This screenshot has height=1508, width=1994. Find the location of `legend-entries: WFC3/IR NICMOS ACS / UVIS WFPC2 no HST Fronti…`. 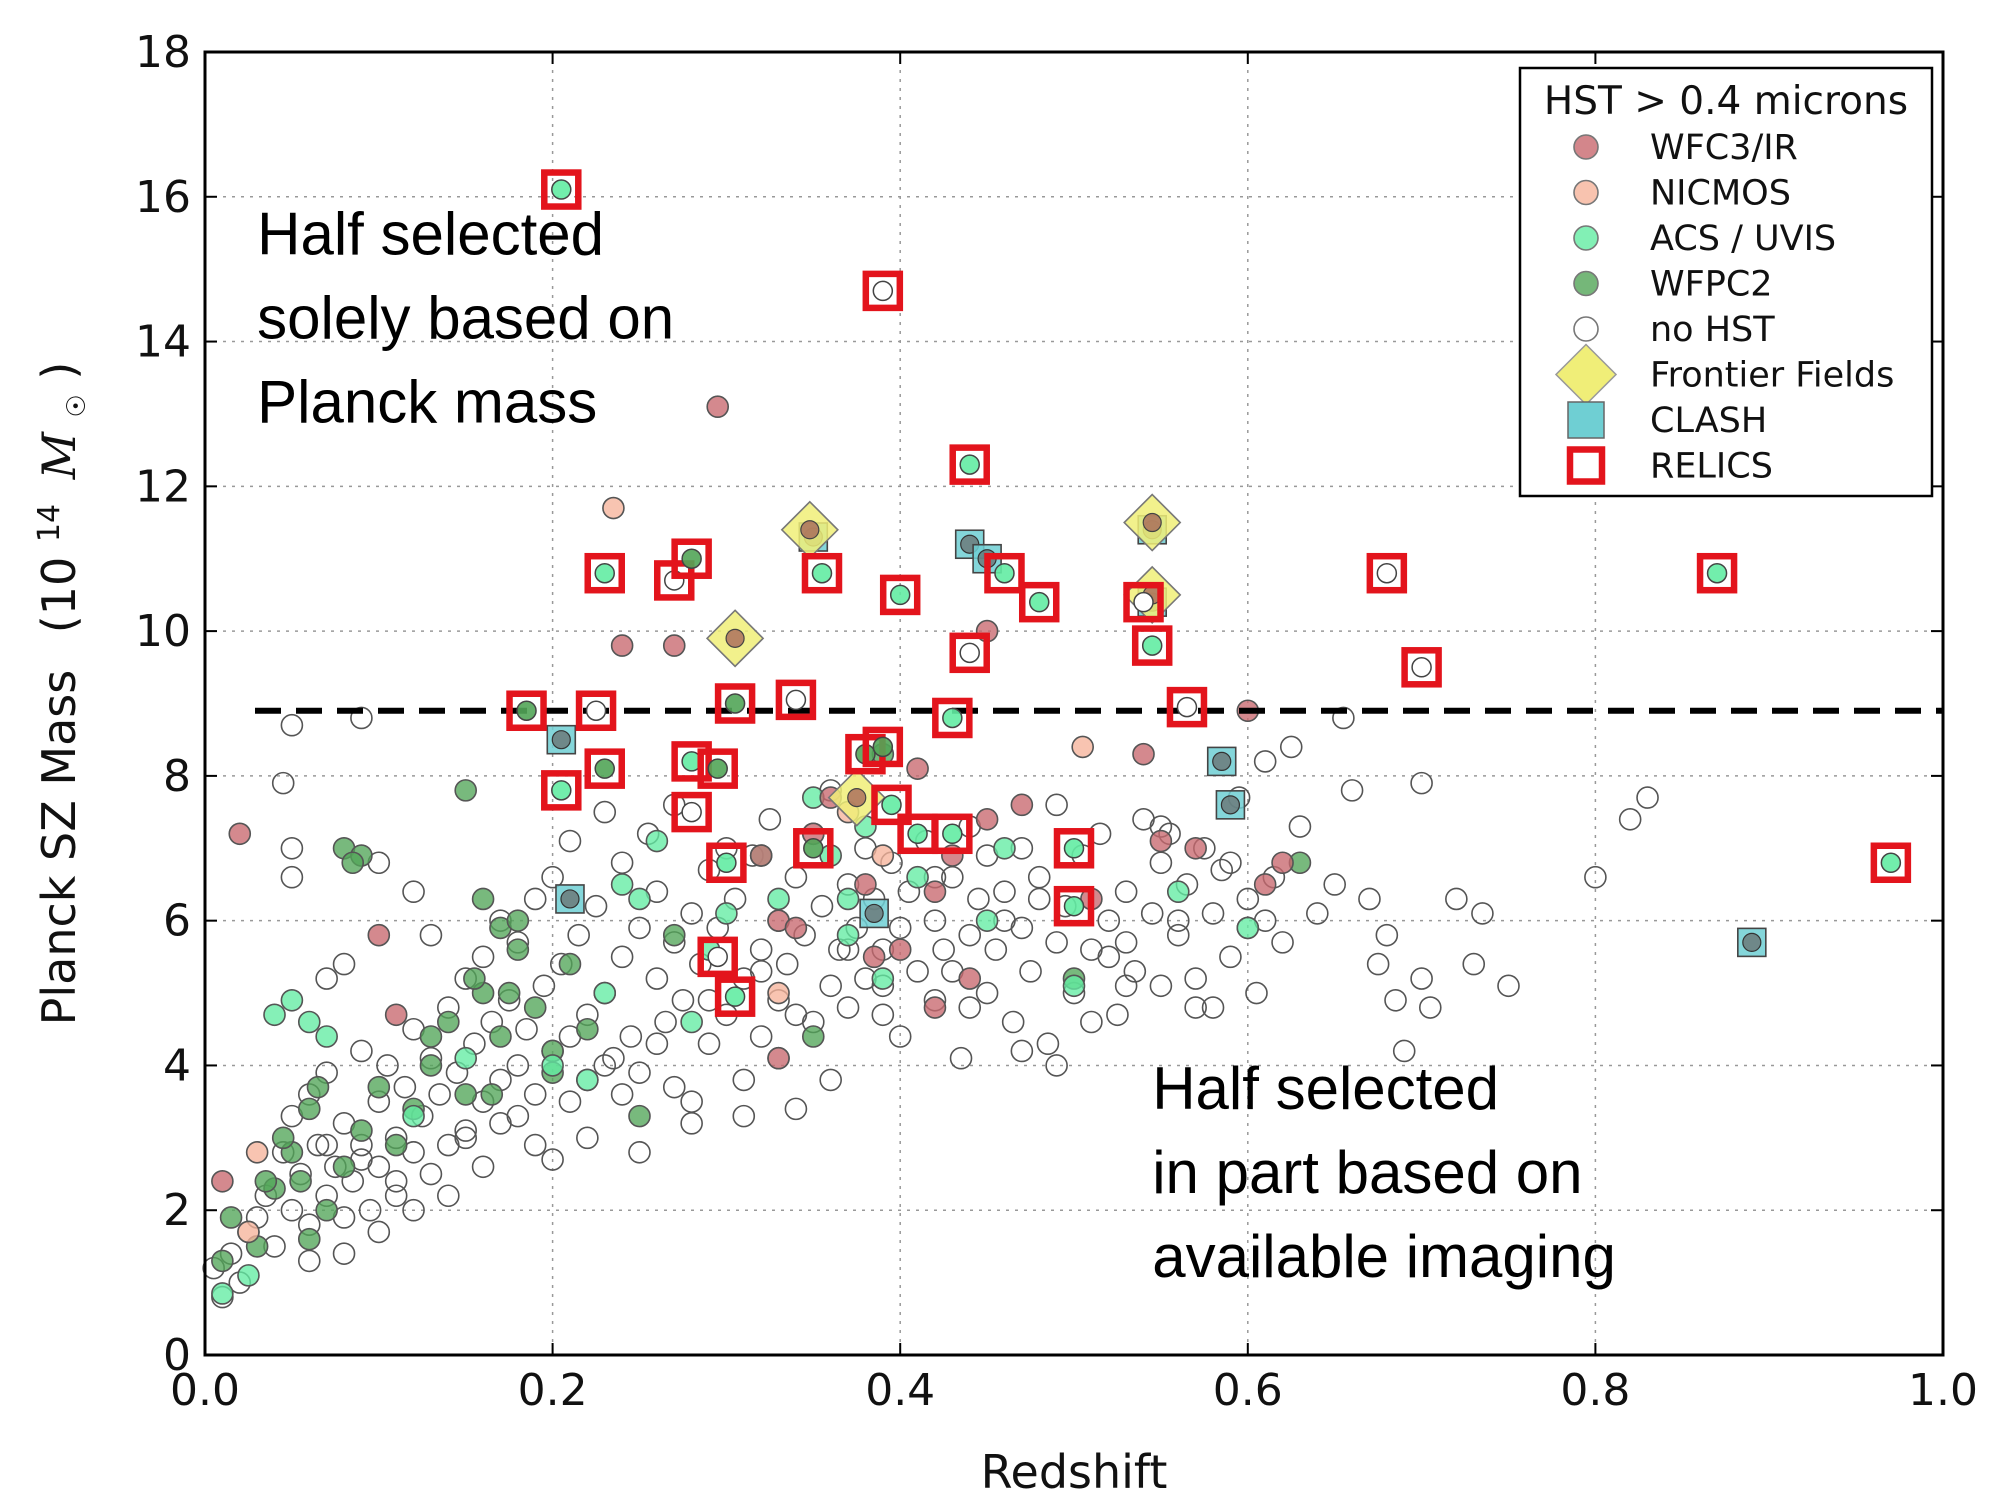

legend-entries: WFC3/IR NICMOS ACS / UVIS WFPC2 no HST Fronti… is located at coordinates (1724, 307).